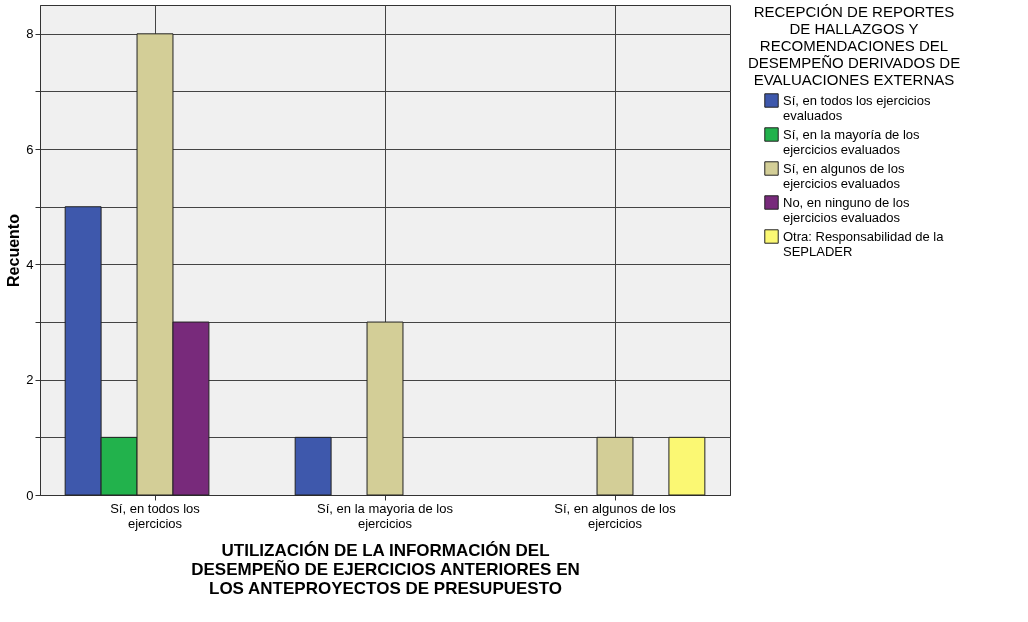  What do you see at coordinates (846, 209) in the screenshot?
I see `legend-label: No, en ninguno de los ejercicios evaluados` at bounding box center [846, 209].